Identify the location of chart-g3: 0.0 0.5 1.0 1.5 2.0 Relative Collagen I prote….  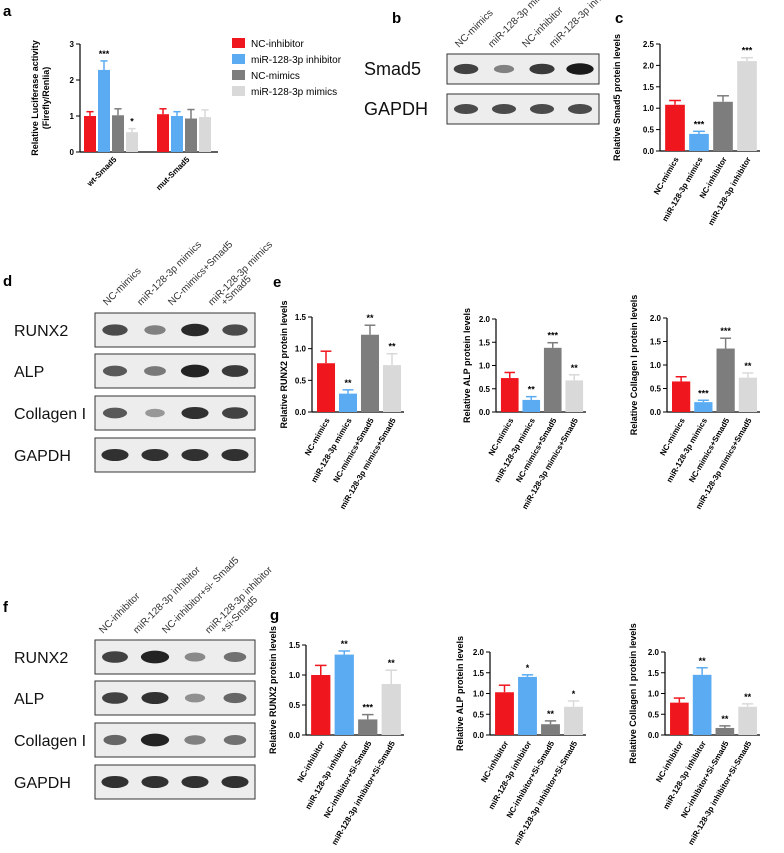
(694, 735).